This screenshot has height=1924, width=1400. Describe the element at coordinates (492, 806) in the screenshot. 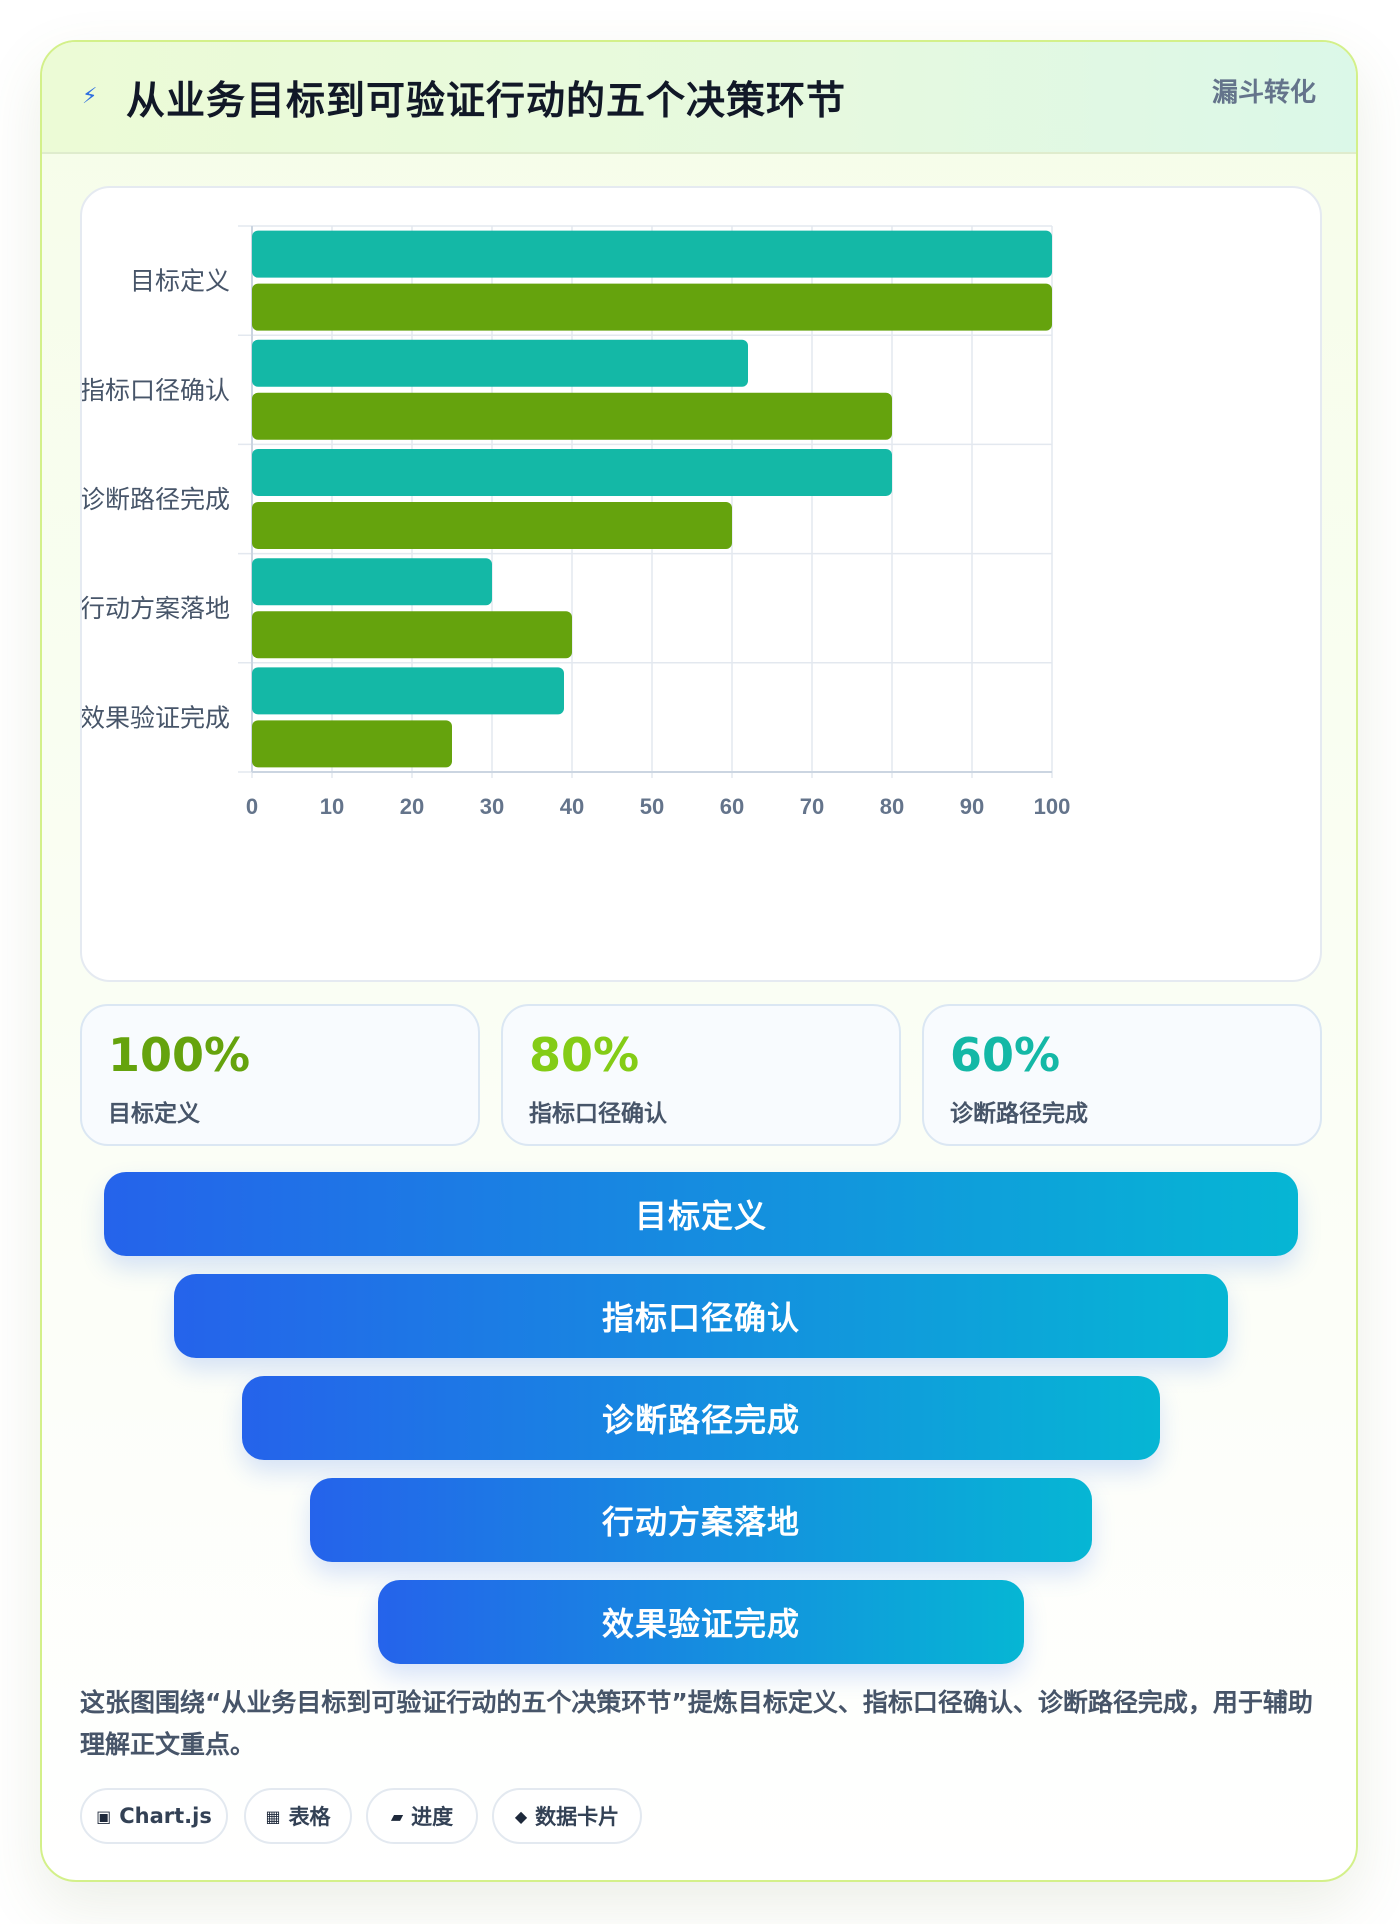

I see `x-tick-label: 30` at that location.